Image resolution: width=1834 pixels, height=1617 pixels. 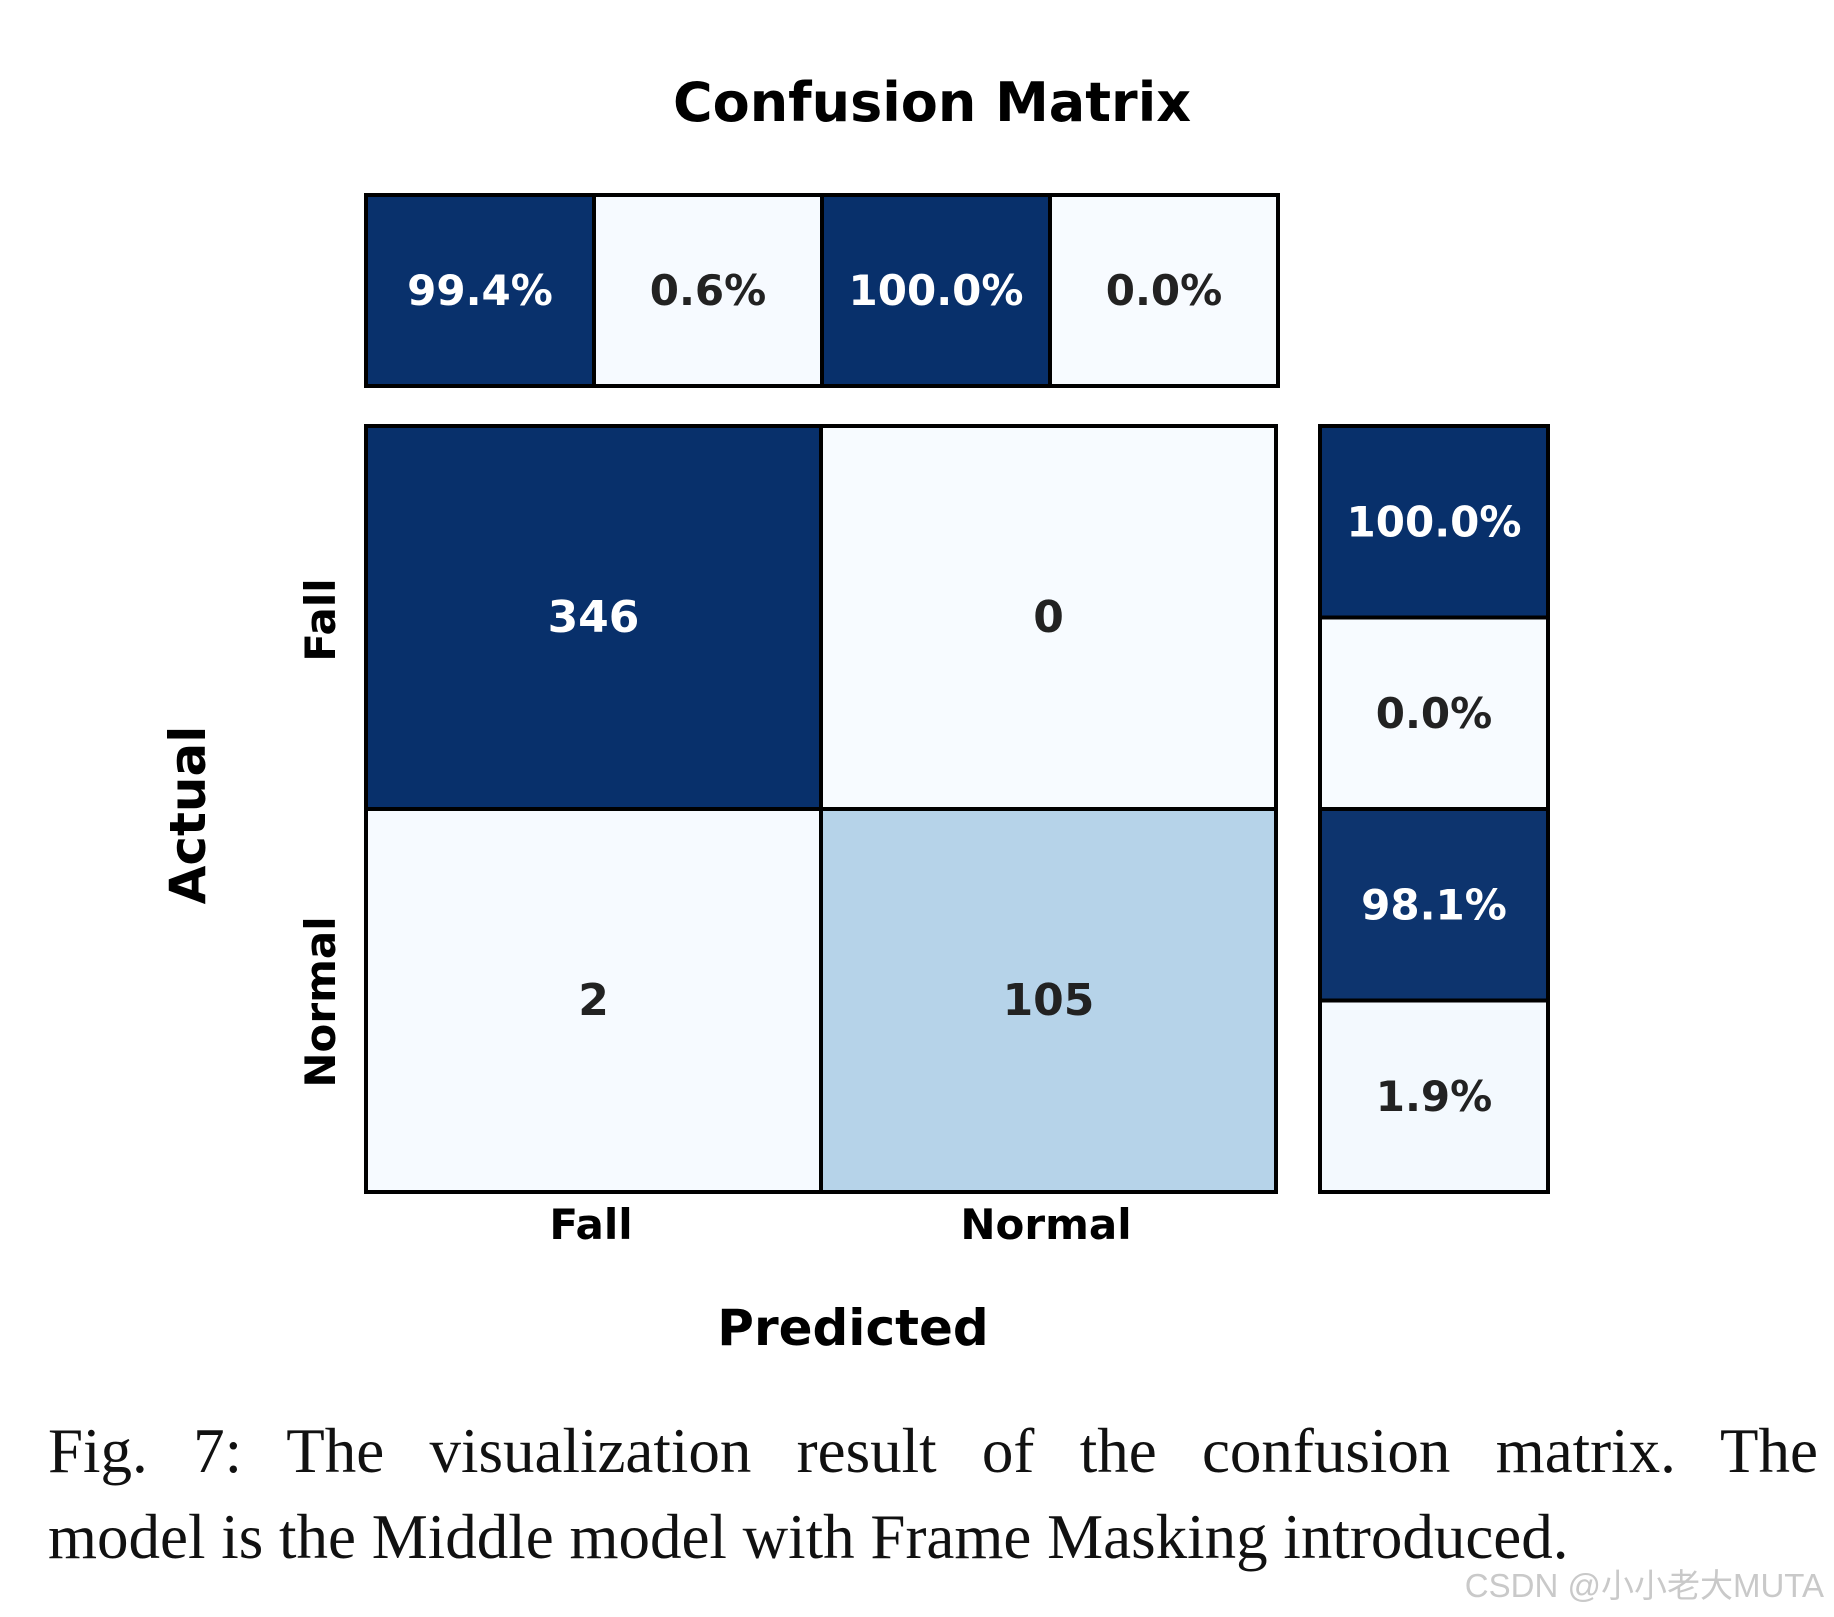 I want to click on x-tick-normal: Normal, so click(x=1045, y=1224).